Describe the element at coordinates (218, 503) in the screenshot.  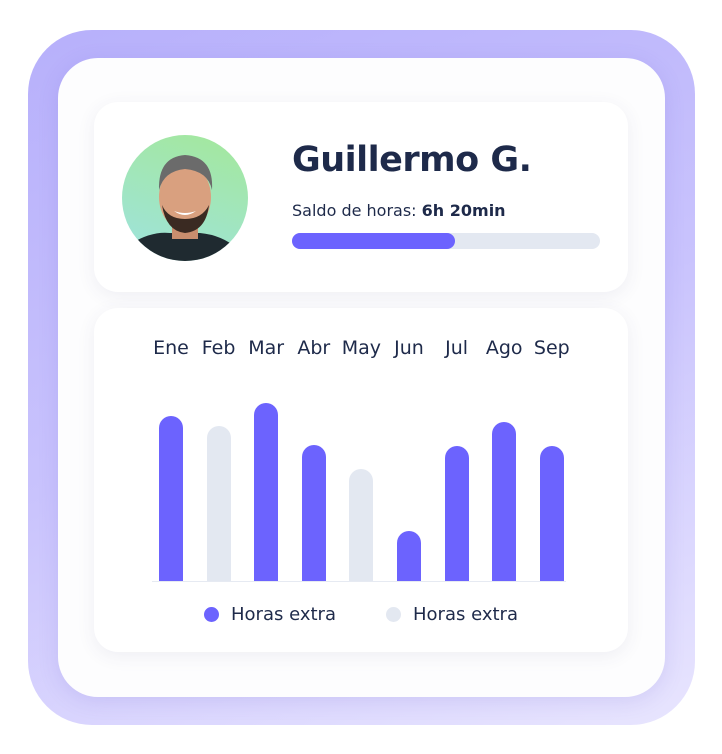
I see `bar-feb` at that location.